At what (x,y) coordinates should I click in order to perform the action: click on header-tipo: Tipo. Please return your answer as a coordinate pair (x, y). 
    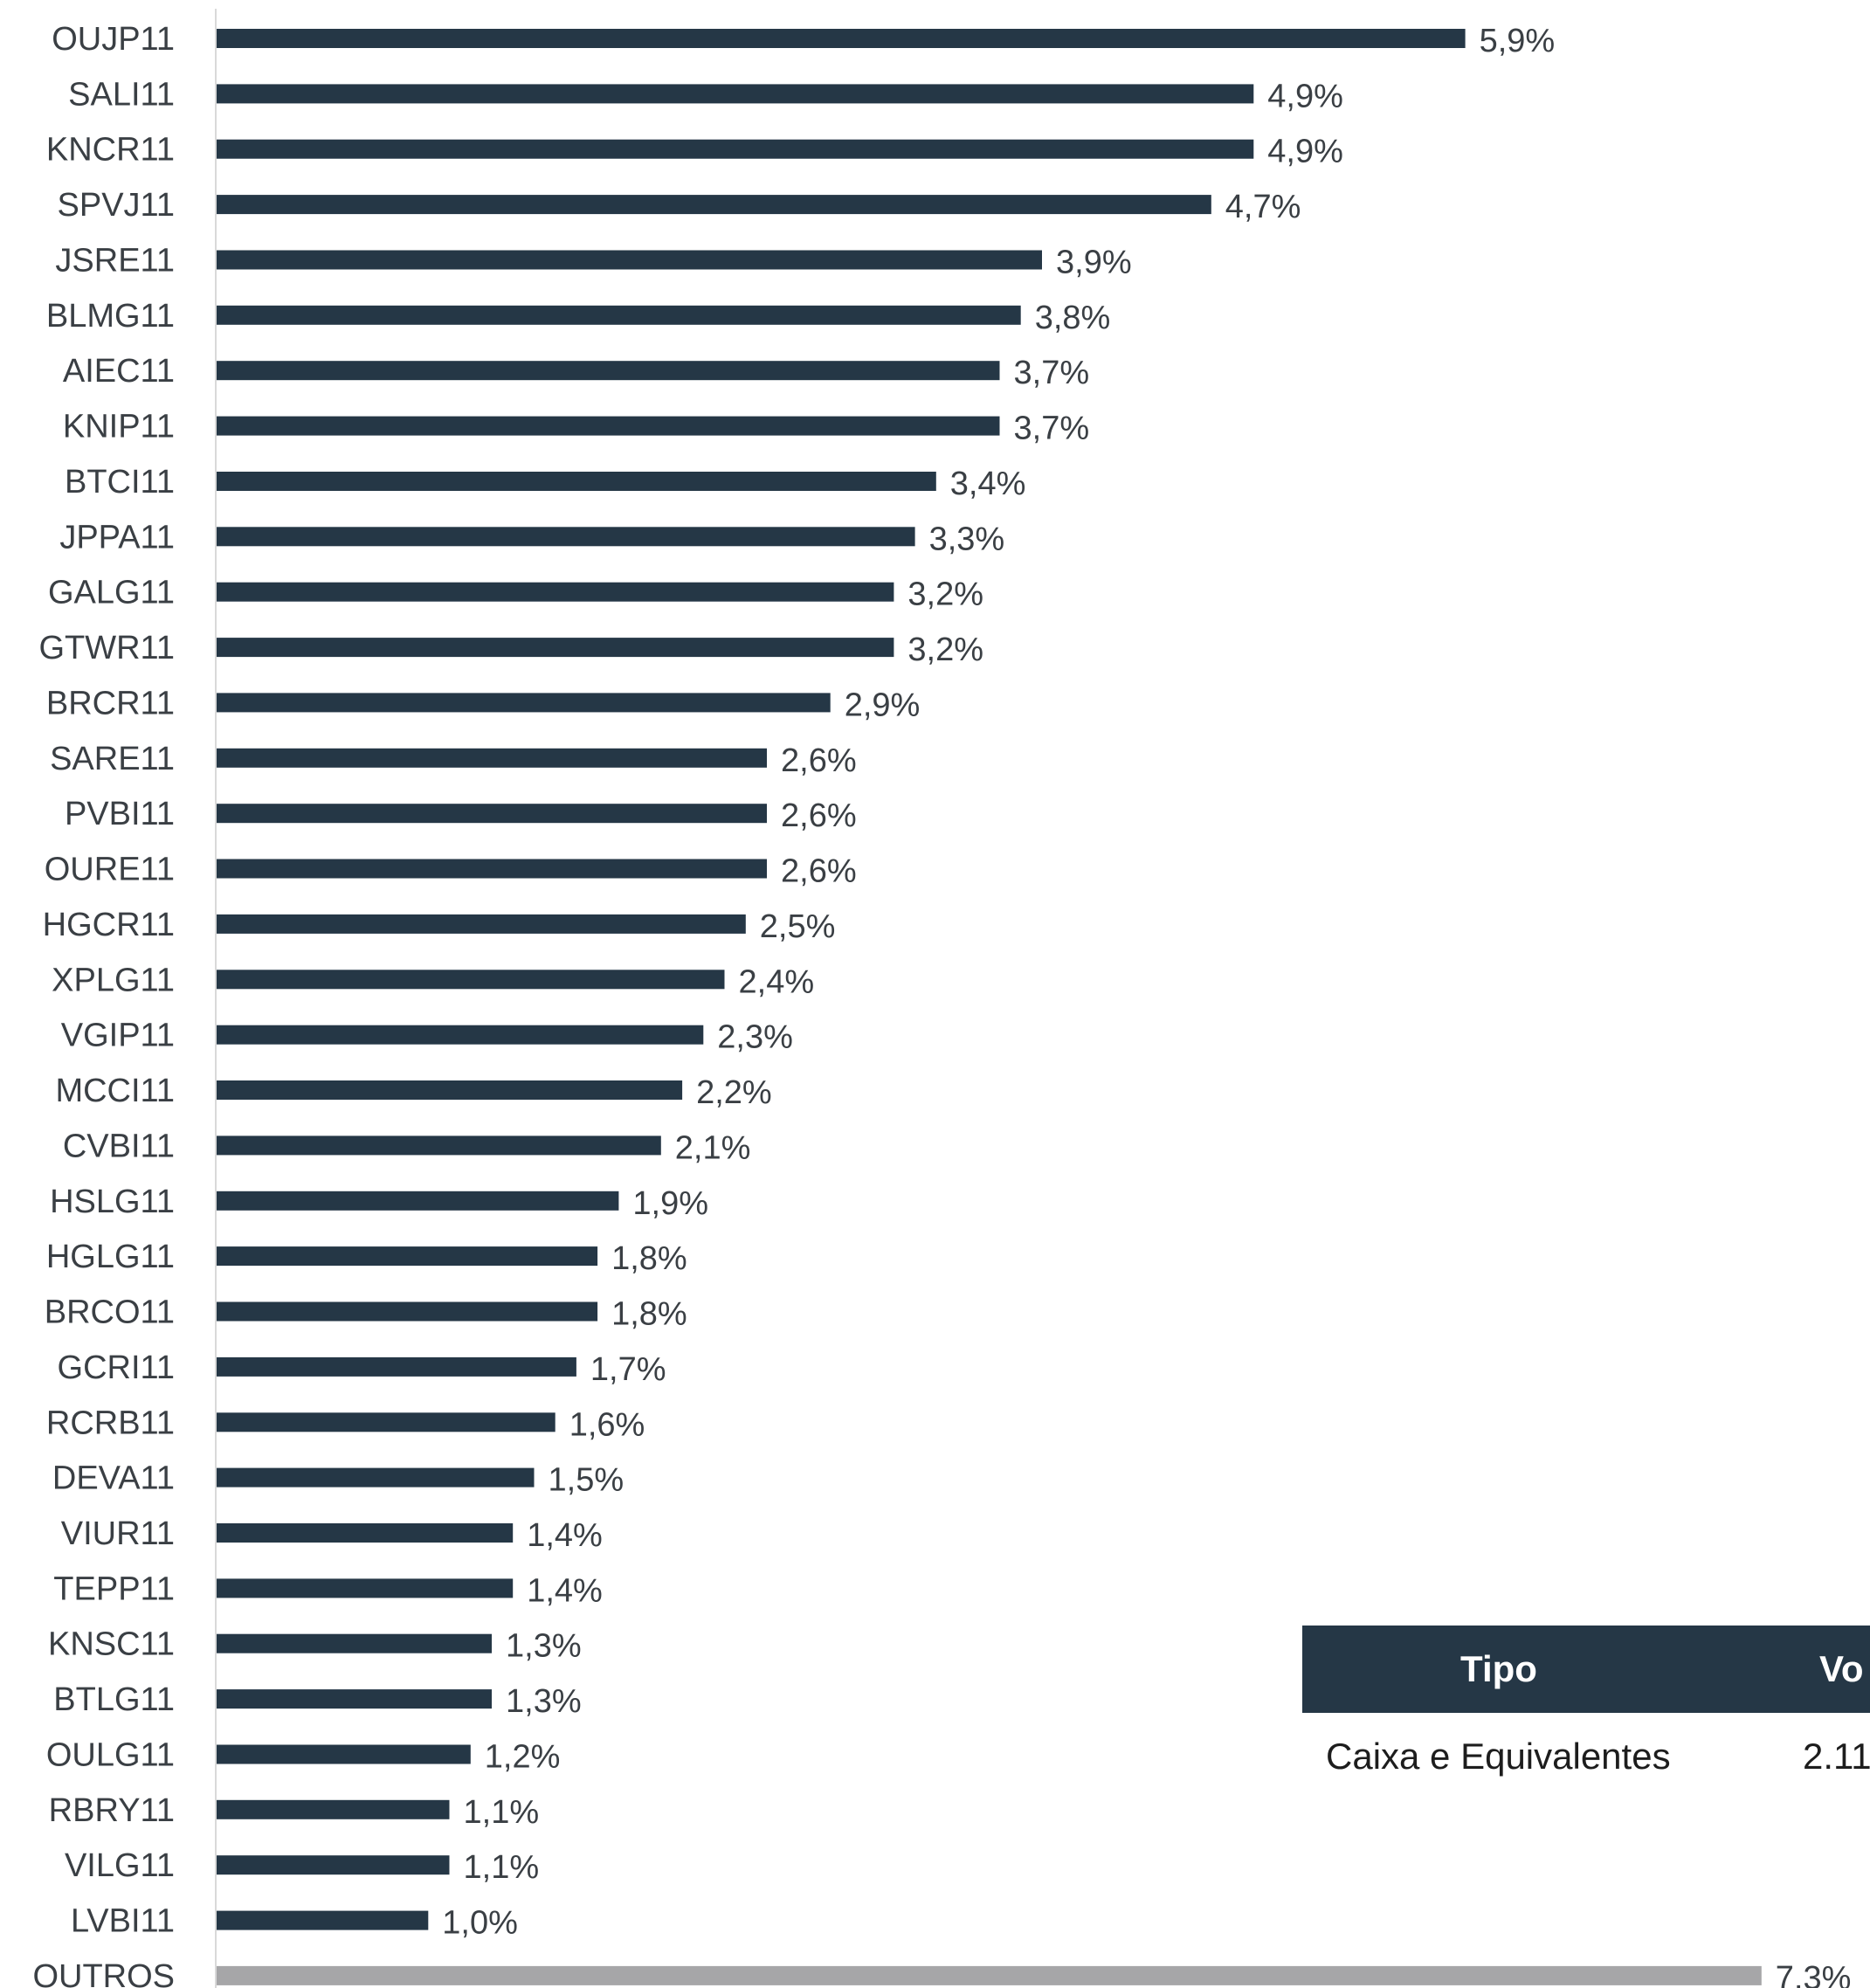
    Looking at the image, I should click on (1499, 1668).